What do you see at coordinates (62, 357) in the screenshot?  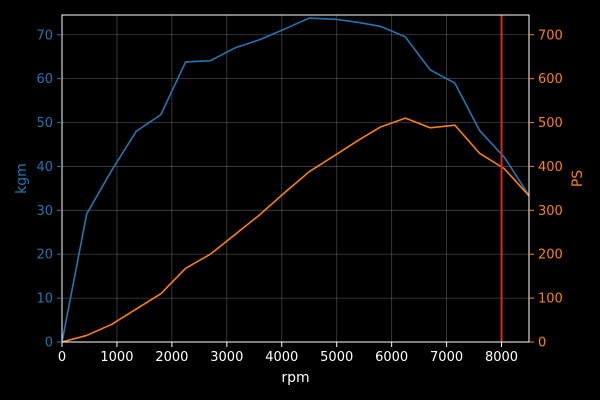 I see `x-tick-label: 0` at bounding box center [62, 357].